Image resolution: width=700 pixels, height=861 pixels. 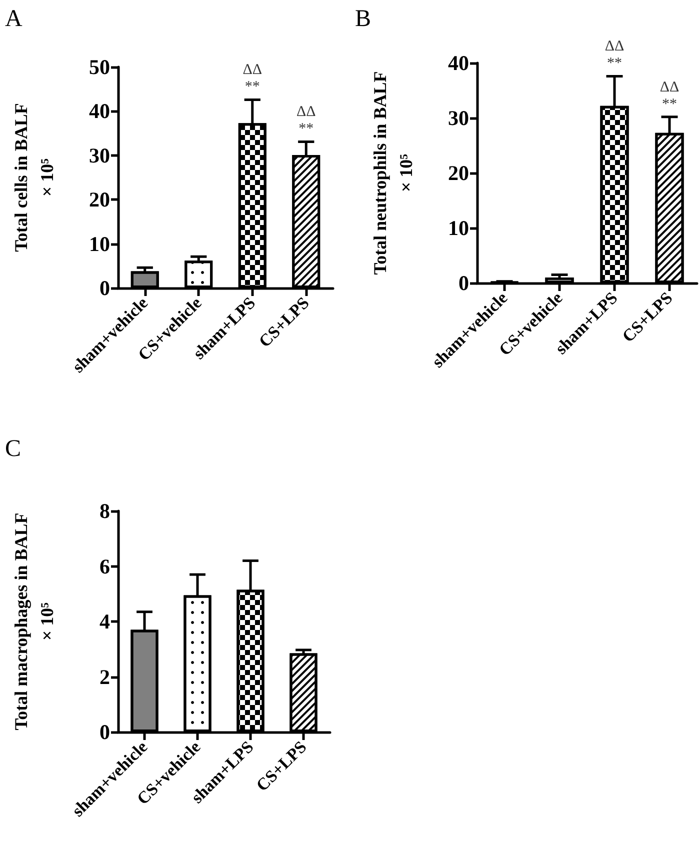 What do you see at coordinates (363, 19) in the screenshot?
I see `chart-title: B` at bounding box center [363, 19].